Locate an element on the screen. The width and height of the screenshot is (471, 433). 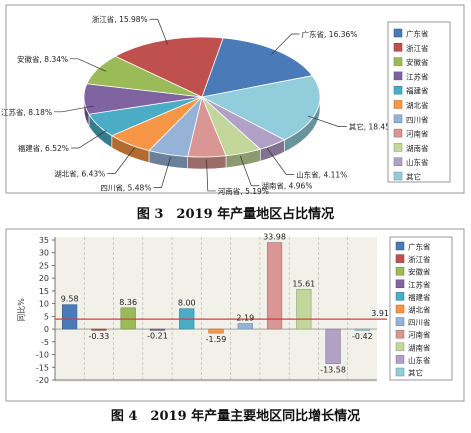
y-tick-label: 20 is located at coordinates (44, 278).